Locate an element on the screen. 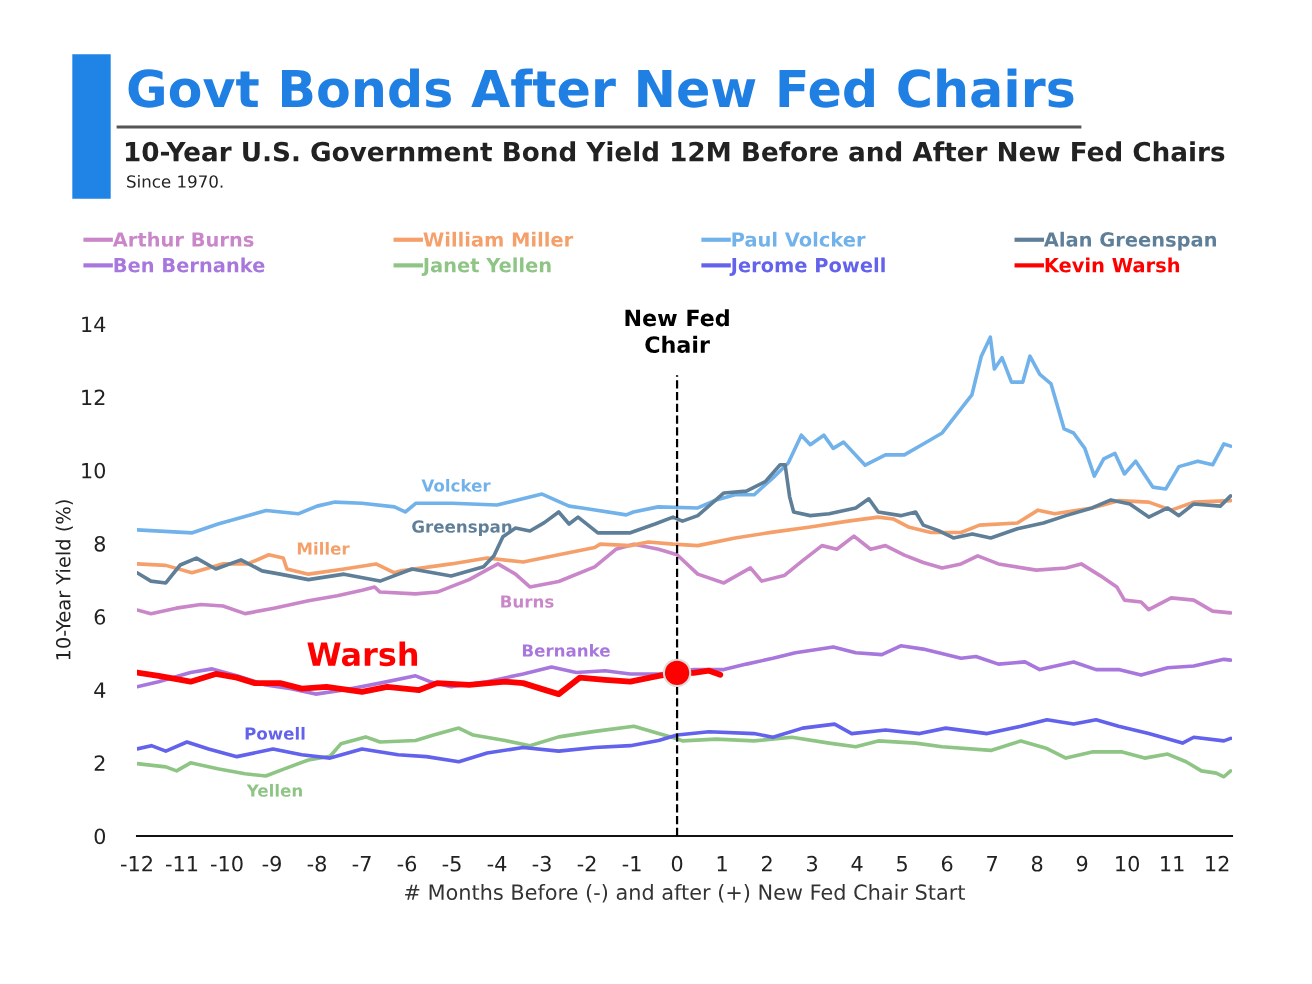 This screenshot has width=1312, height=984. x-tick-label: 10 is located at coordinates (1128, 863).